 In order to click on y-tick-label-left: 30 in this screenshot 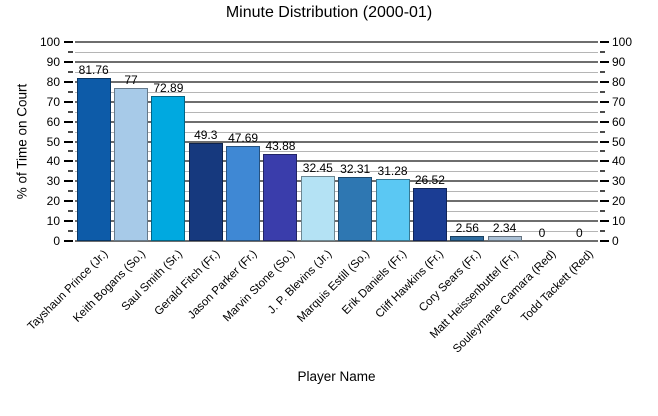, I will do `click(53, 181)`.